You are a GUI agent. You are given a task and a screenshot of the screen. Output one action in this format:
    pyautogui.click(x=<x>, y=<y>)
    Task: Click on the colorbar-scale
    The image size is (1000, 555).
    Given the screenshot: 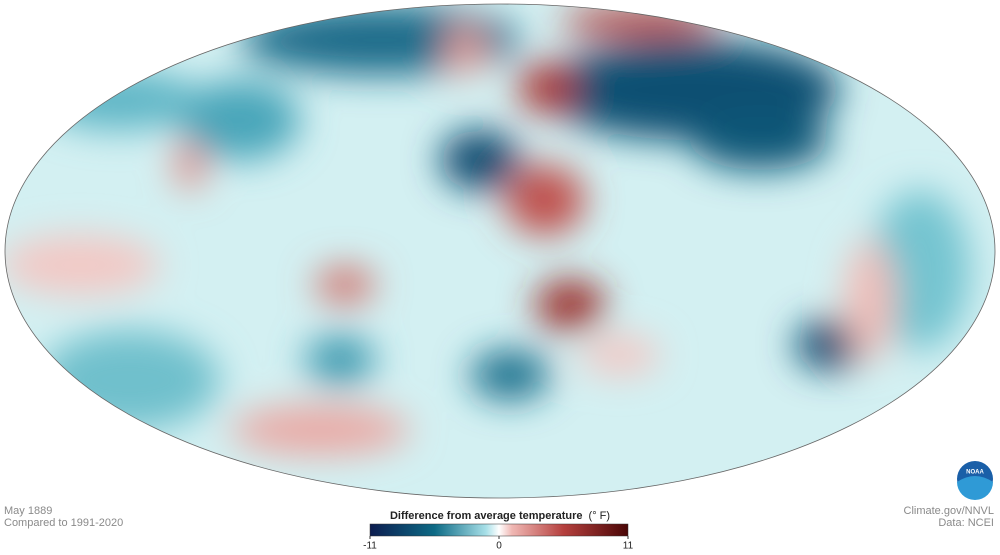 What is the action you would take?
    pyautogui.click(x=499, y=530)
    